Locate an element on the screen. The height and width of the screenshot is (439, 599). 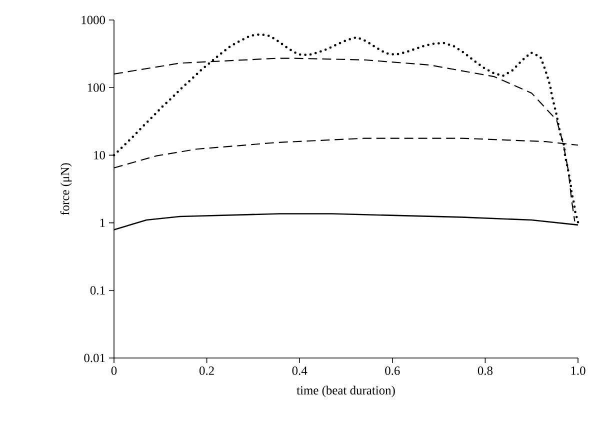
x-tick-label: 0.8 is located at coordinates (485, 370).